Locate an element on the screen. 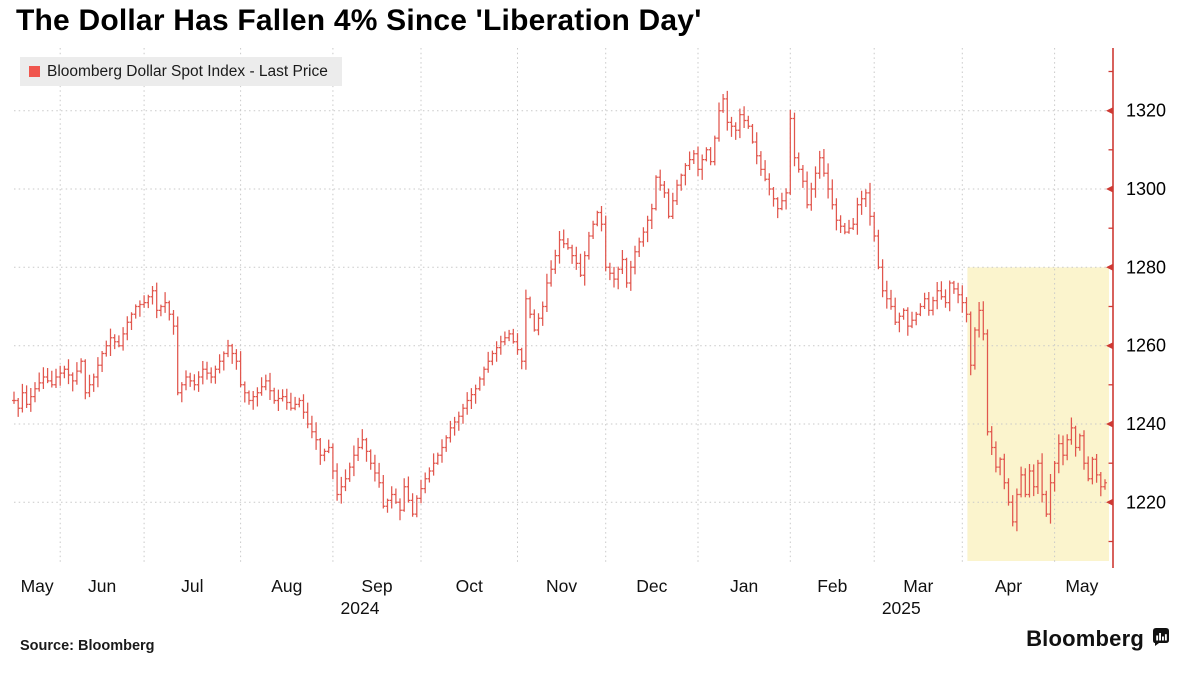  chart-legend: Bloomberg Dollar Spot Index - Last Price is located at coordinates (181, 71).